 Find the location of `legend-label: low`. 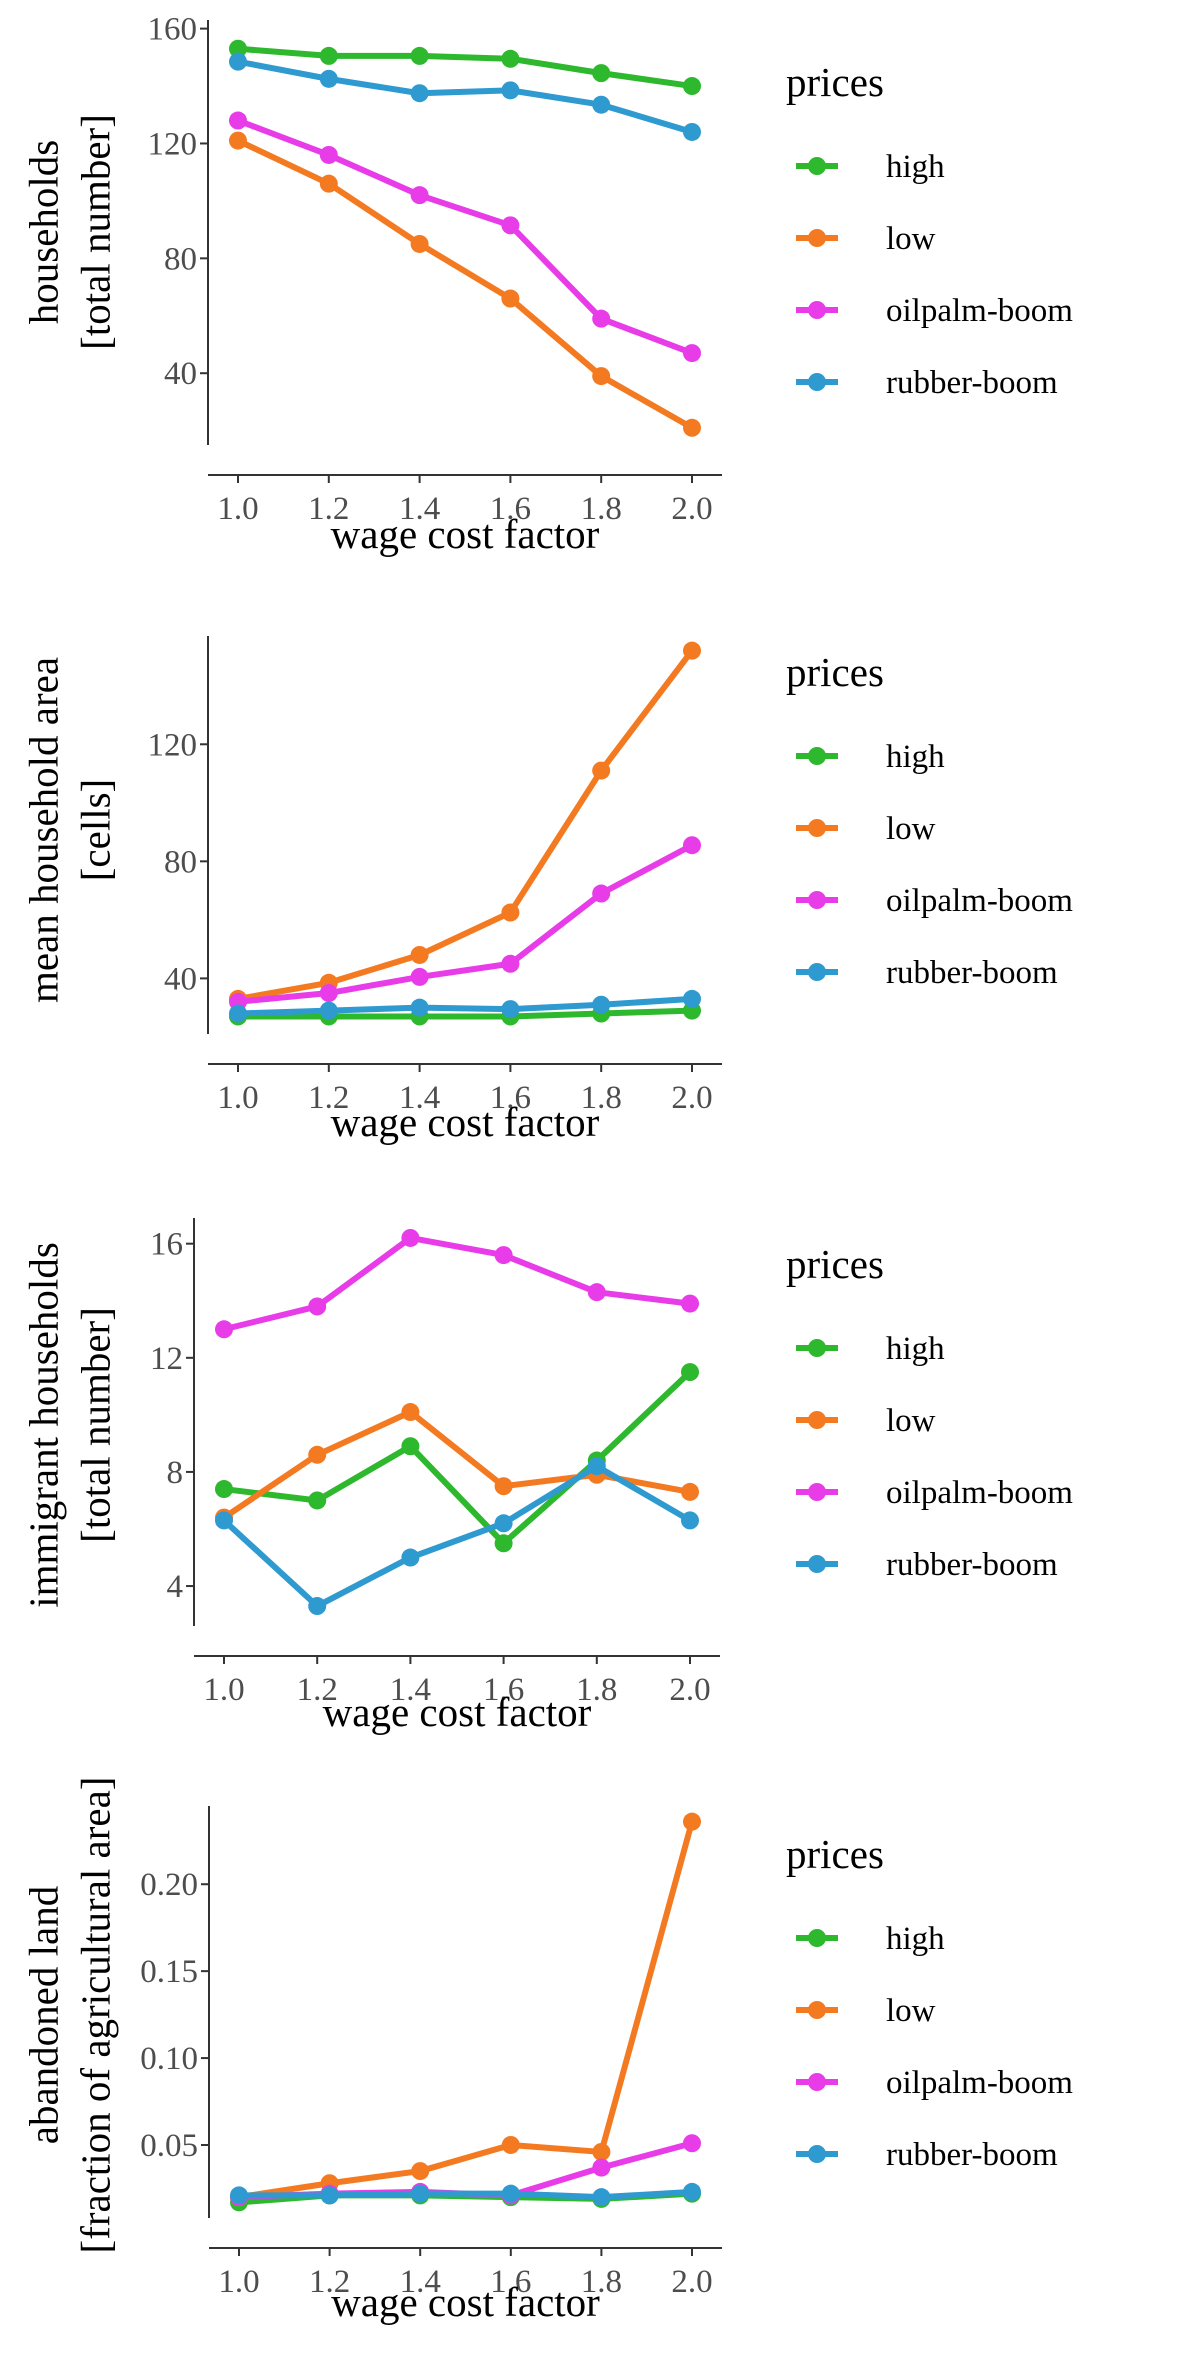

legend-label: low is located at coordinates (911, 829).